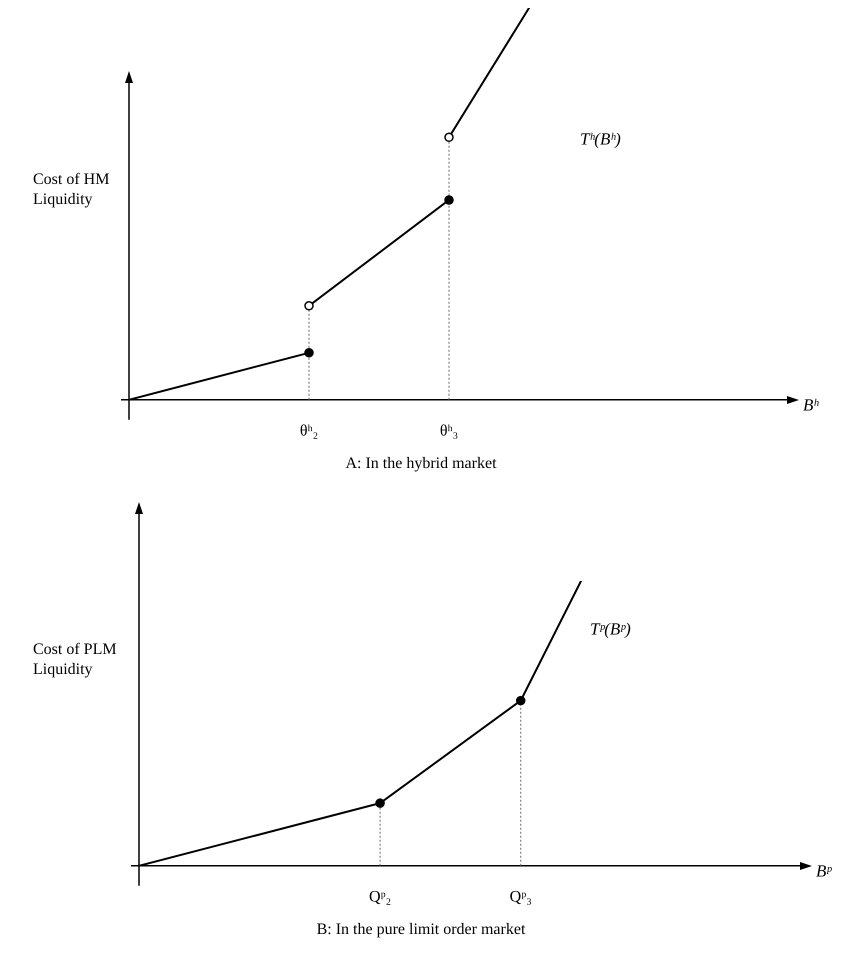 The height and width of the screenshot is (962, 842). Describe the element at coordinates (824, 870) in the screenshot. I see `x-axis-title: Bᵖ` at that location.